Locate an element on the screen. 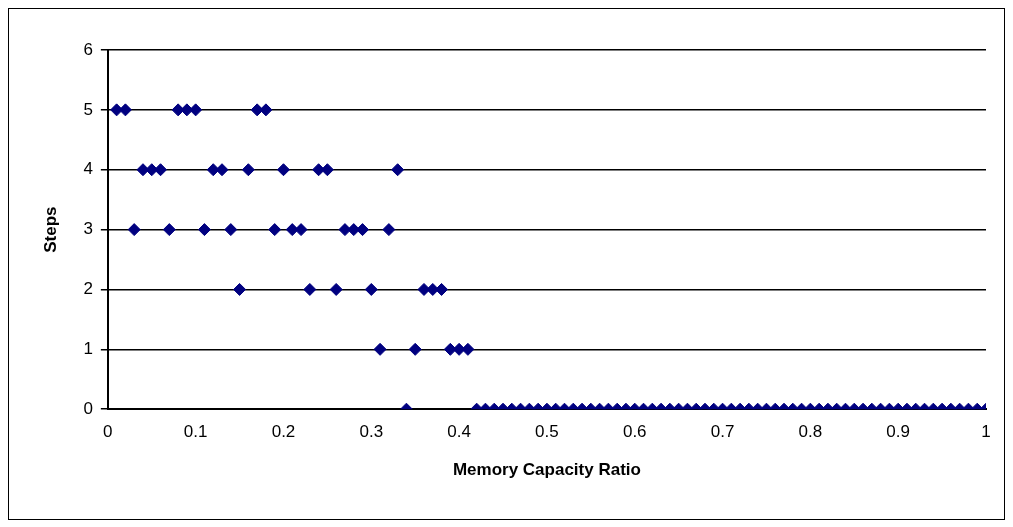 Image resolution: width=1013 pixels, height=527 pixels. y-tick-label: 1 is located at coordinates (88, 349).